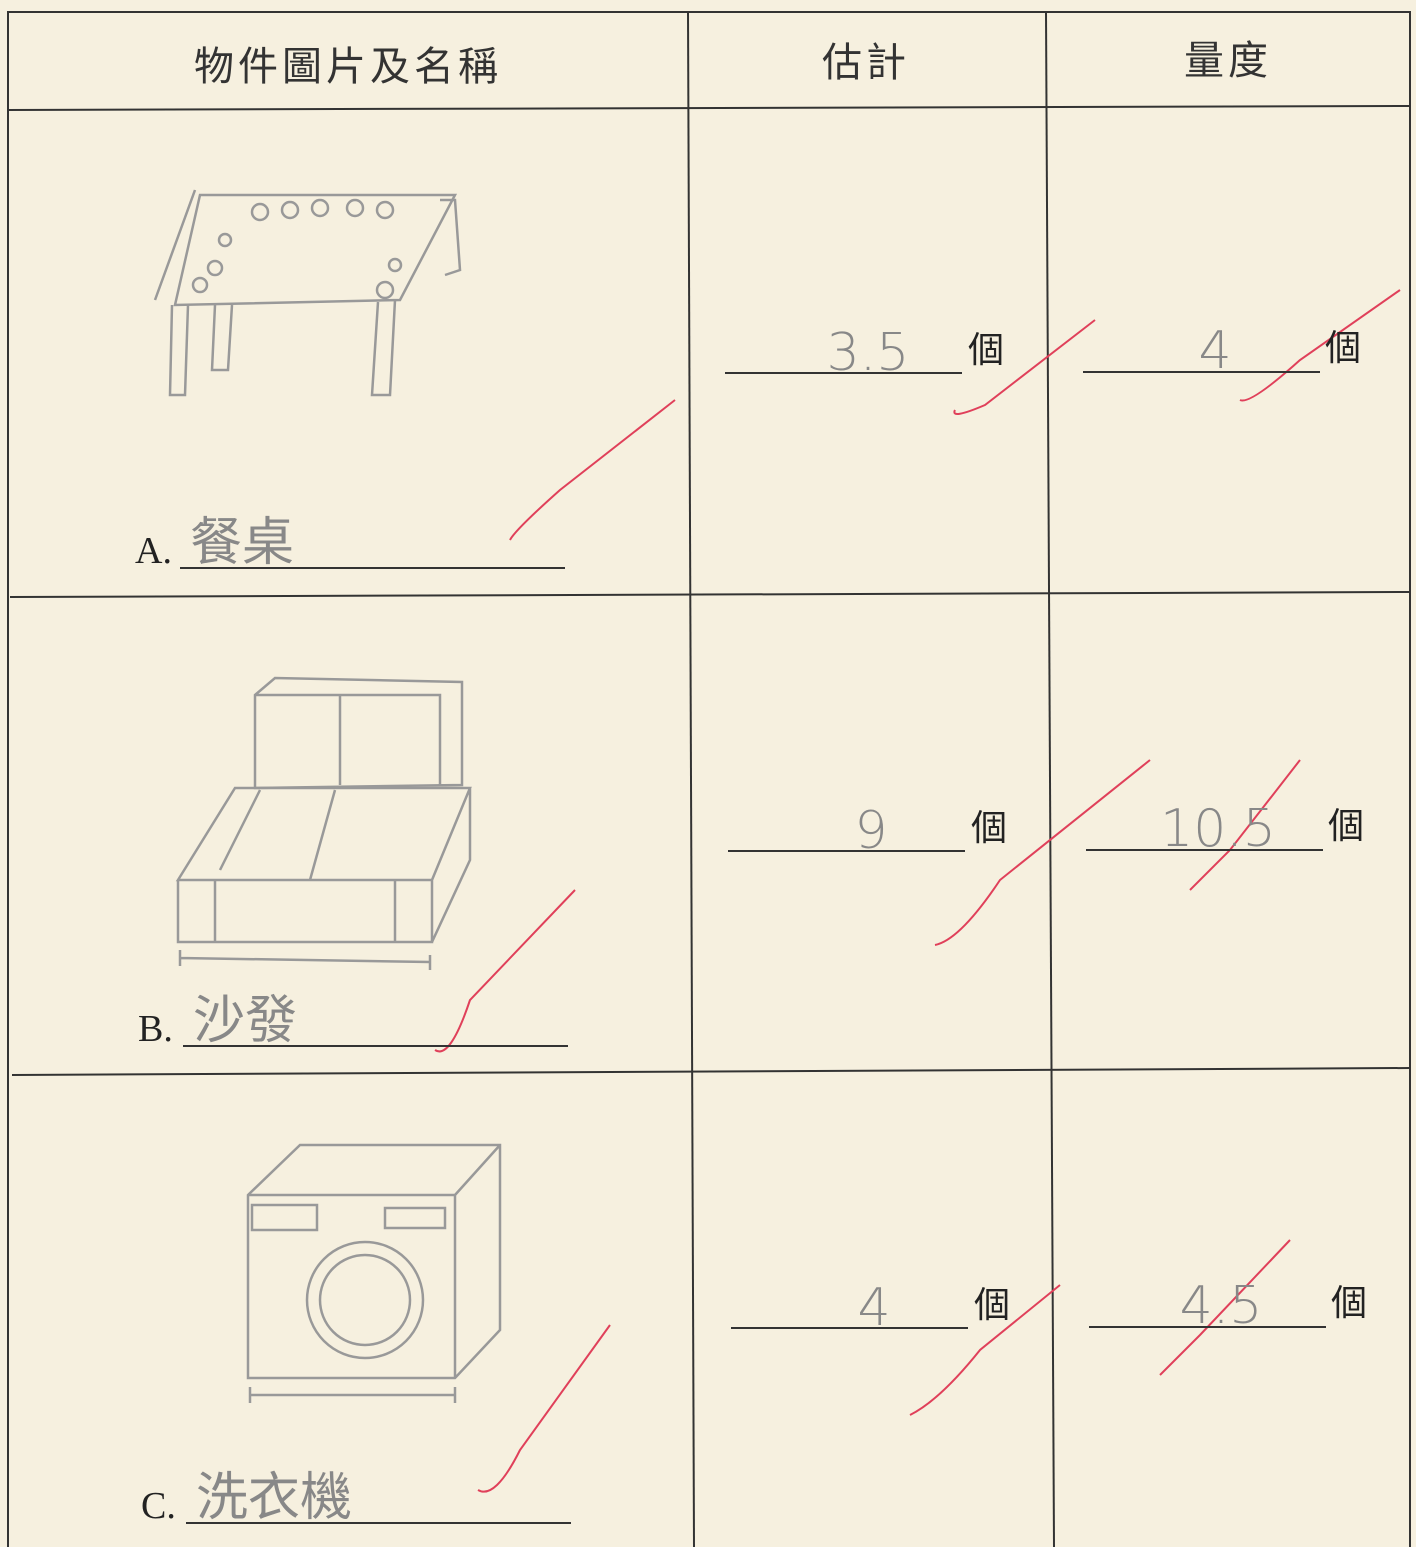  I want to click on header: 物件圖片及名稱, so click(348, 67).